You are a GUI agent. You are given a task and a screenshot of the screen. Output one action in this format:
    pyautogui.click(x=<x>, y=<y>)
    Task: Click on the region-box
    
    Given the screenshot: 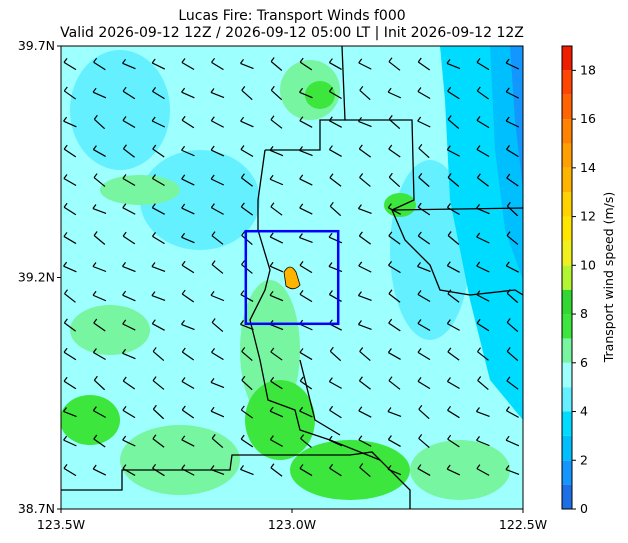 What is the action you would take?
    pyautogui.click(x=292, y=277)
    